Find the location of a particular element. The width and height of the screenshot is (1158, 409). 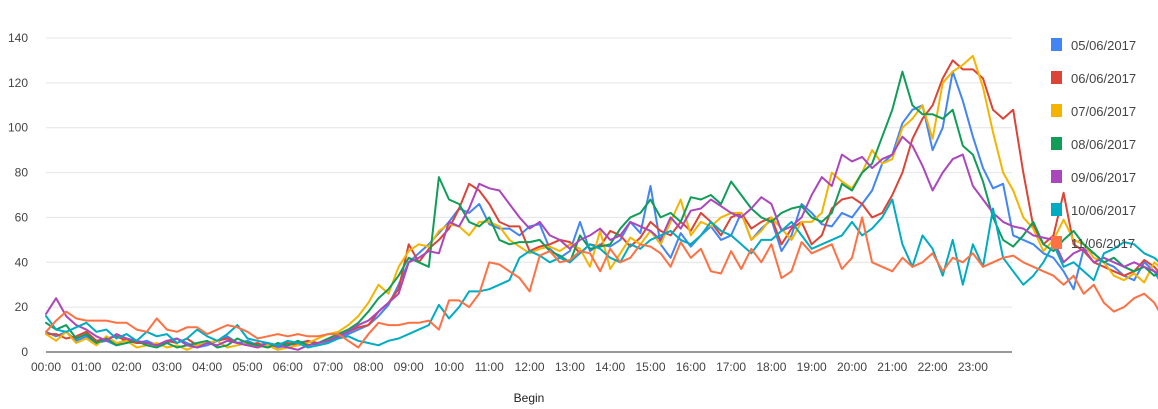

y-tick-label: 40 is located at coordinates (22, 262).